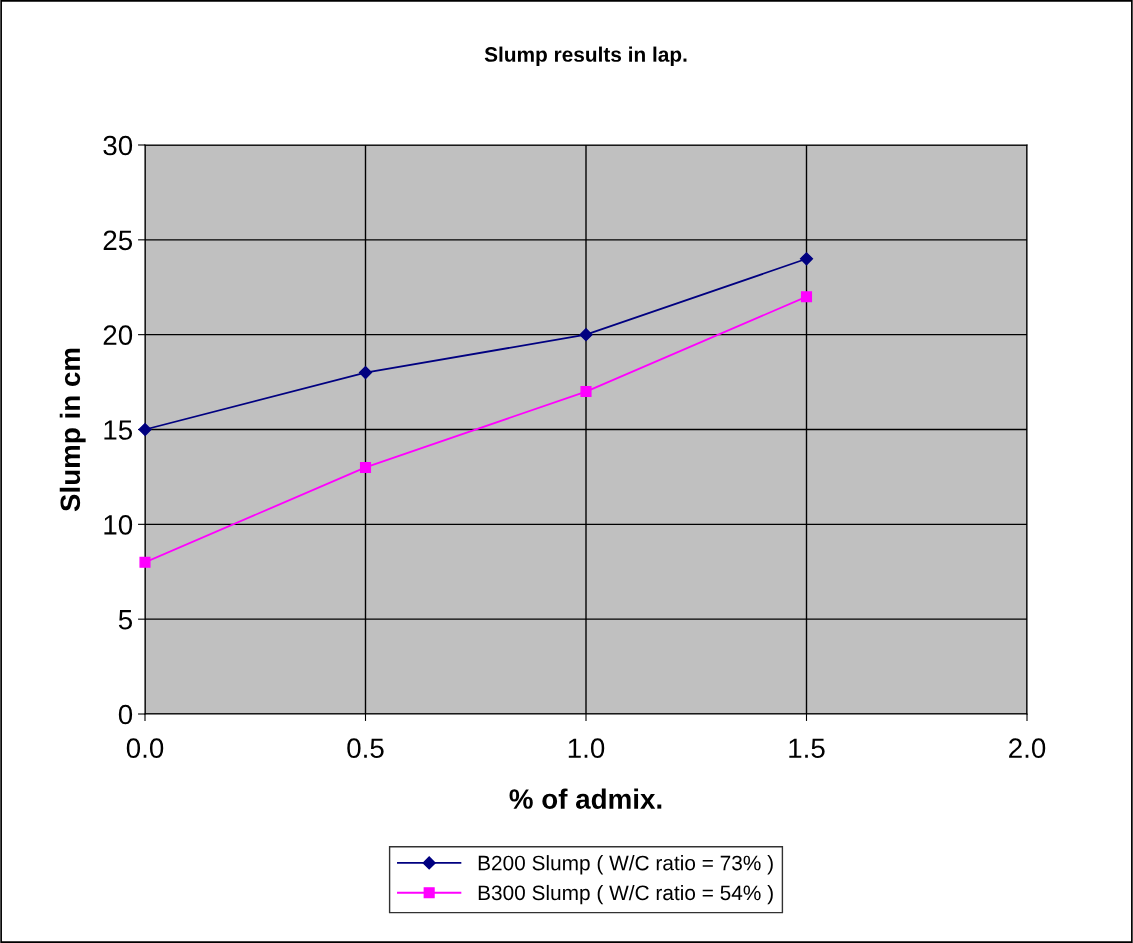 This screenshot has height=943, width=1133. I want to click on x-axis-title: % of admix., so click(585, 798).